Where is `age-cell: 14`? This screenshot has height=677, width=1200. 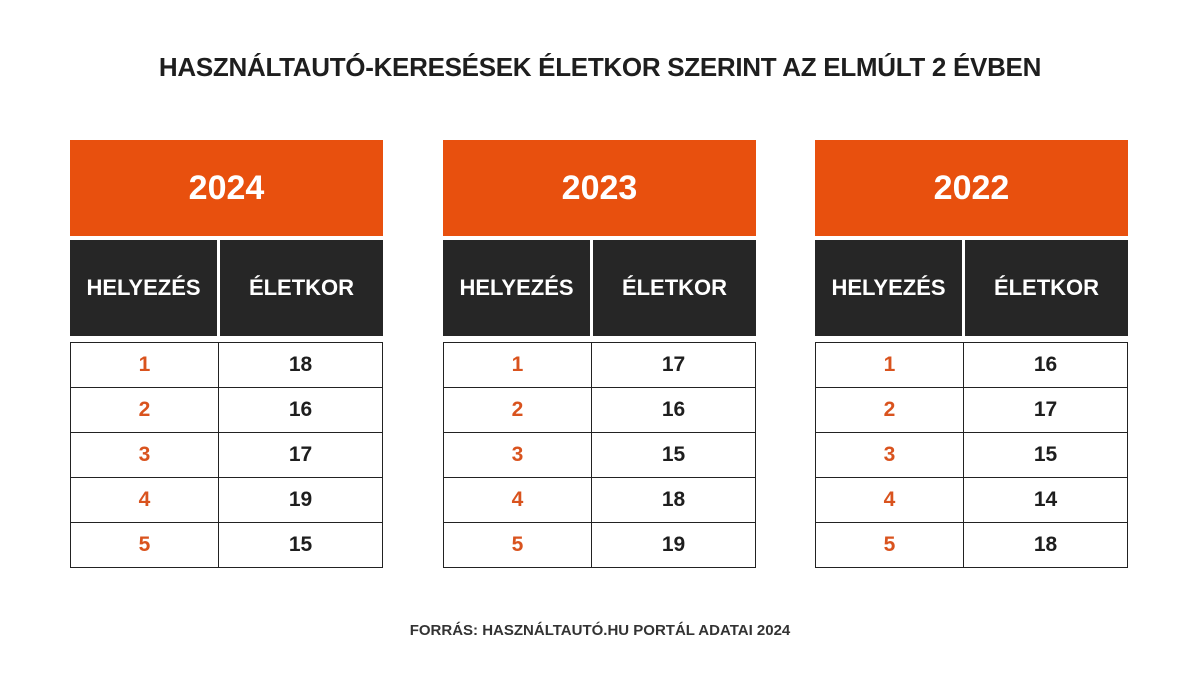
age-cell: 14 is located at coordinates (1045, 499).